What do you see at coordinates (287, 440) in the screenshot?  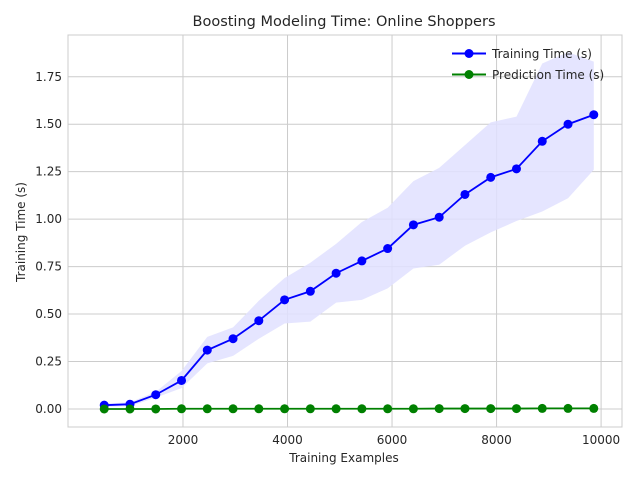 I see `x-tick-label-4000: 4000` at bounding box center [287, 440].